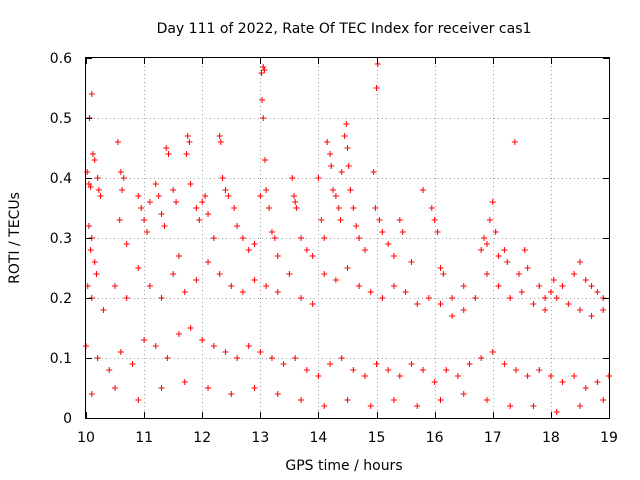  Describe the element at coordinates (609, 438) in the screenshot. I see `x-tick-label: 19` at that location.